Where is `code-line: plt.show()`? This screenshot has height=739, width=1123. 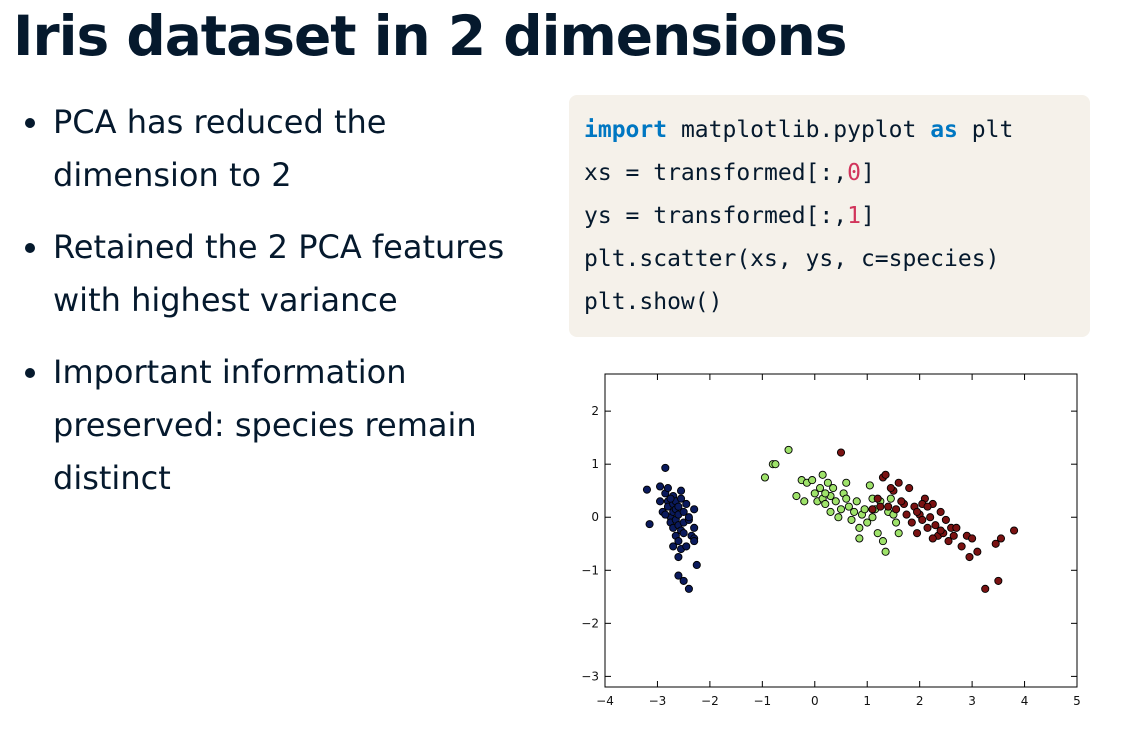 code-line: plt.show() is located at coordinates (653, 302).